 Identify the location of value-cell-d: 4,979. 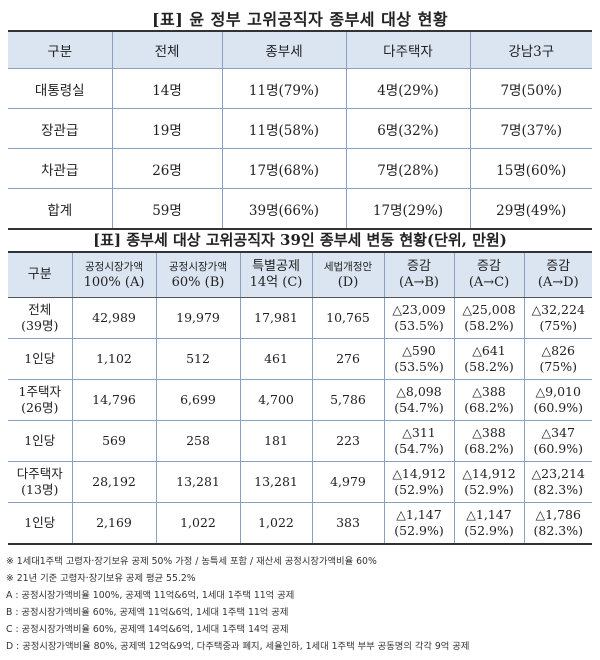
(348, 482).